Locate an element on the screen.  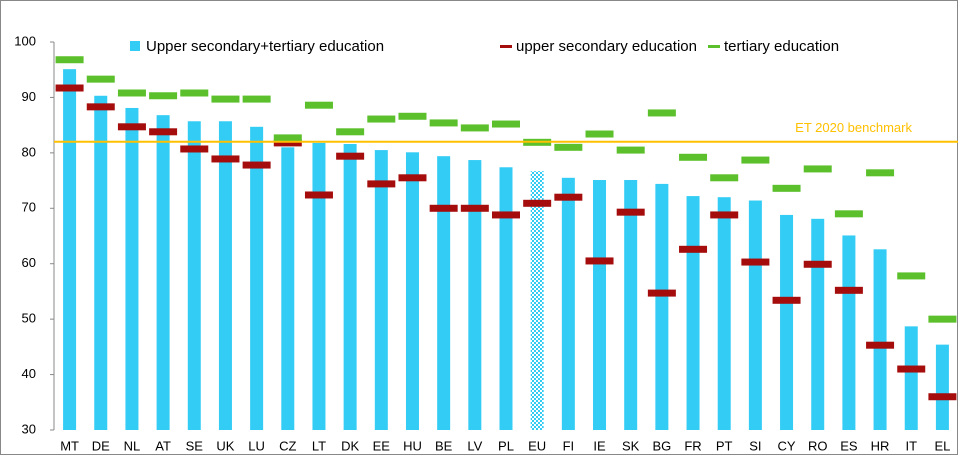
x-tick-label: BG is located at coordinates (661, 445).